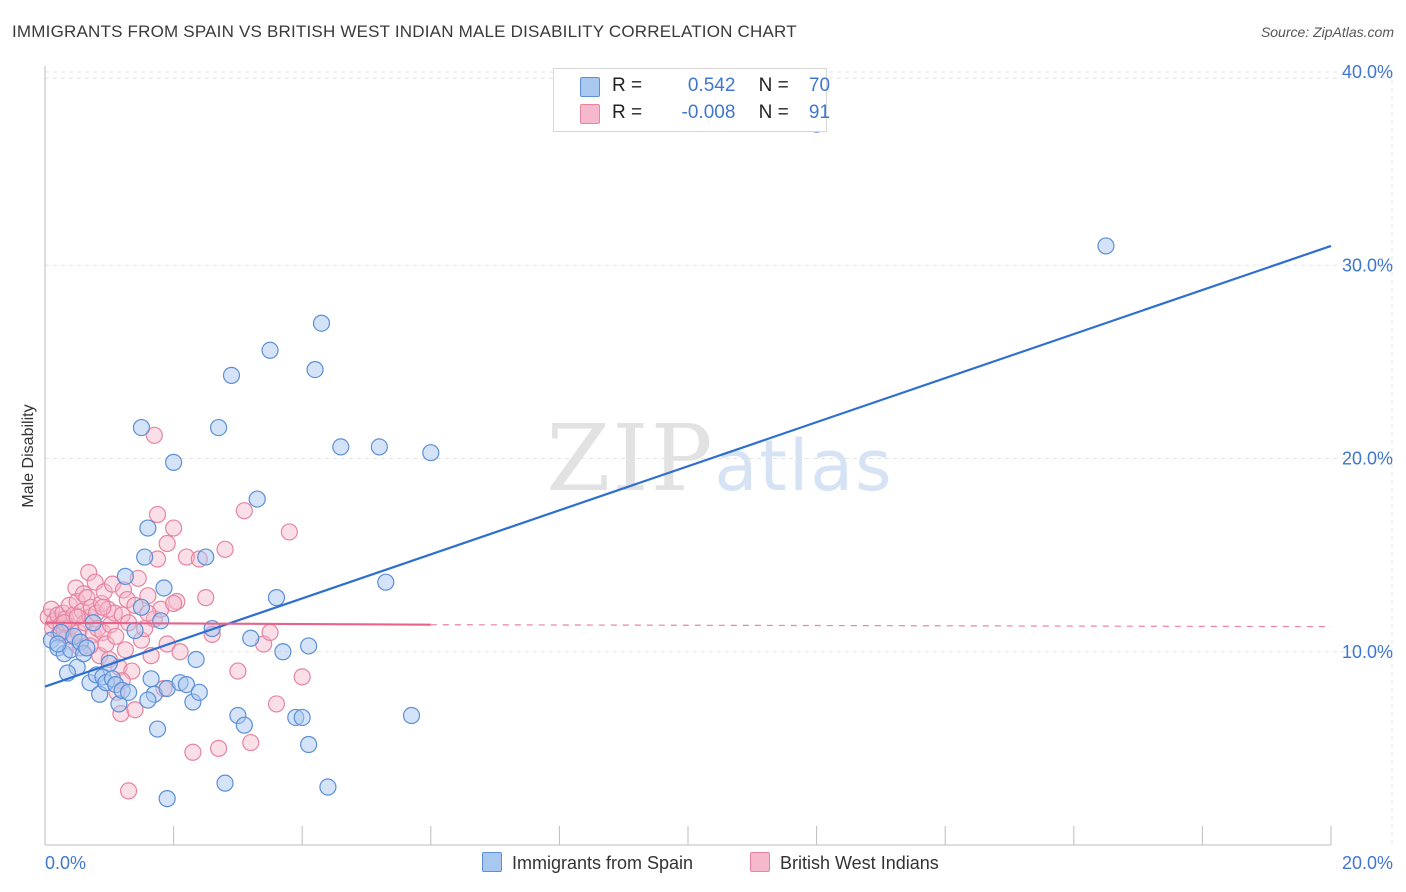 This screenshot has width=1406, height=892. What do you see at coordinates (590, 87) in the screenshot?
I see `legend-swatch-blue` at bounding box center [590, 87].